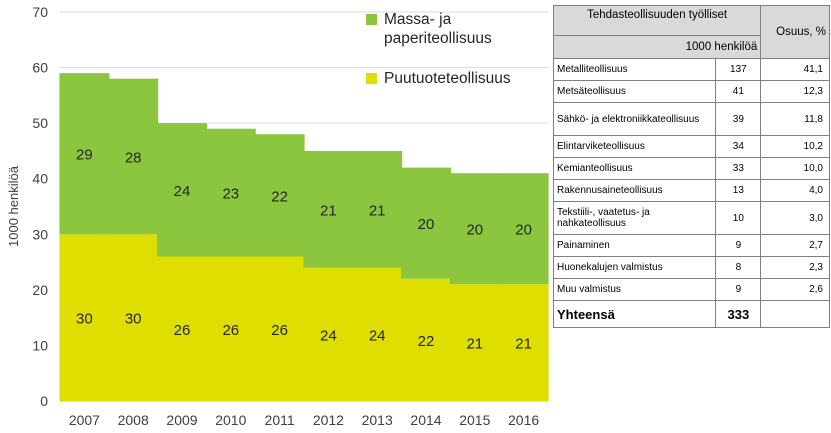  I want to click on x-tick-label: 2016, so click(523, 420).